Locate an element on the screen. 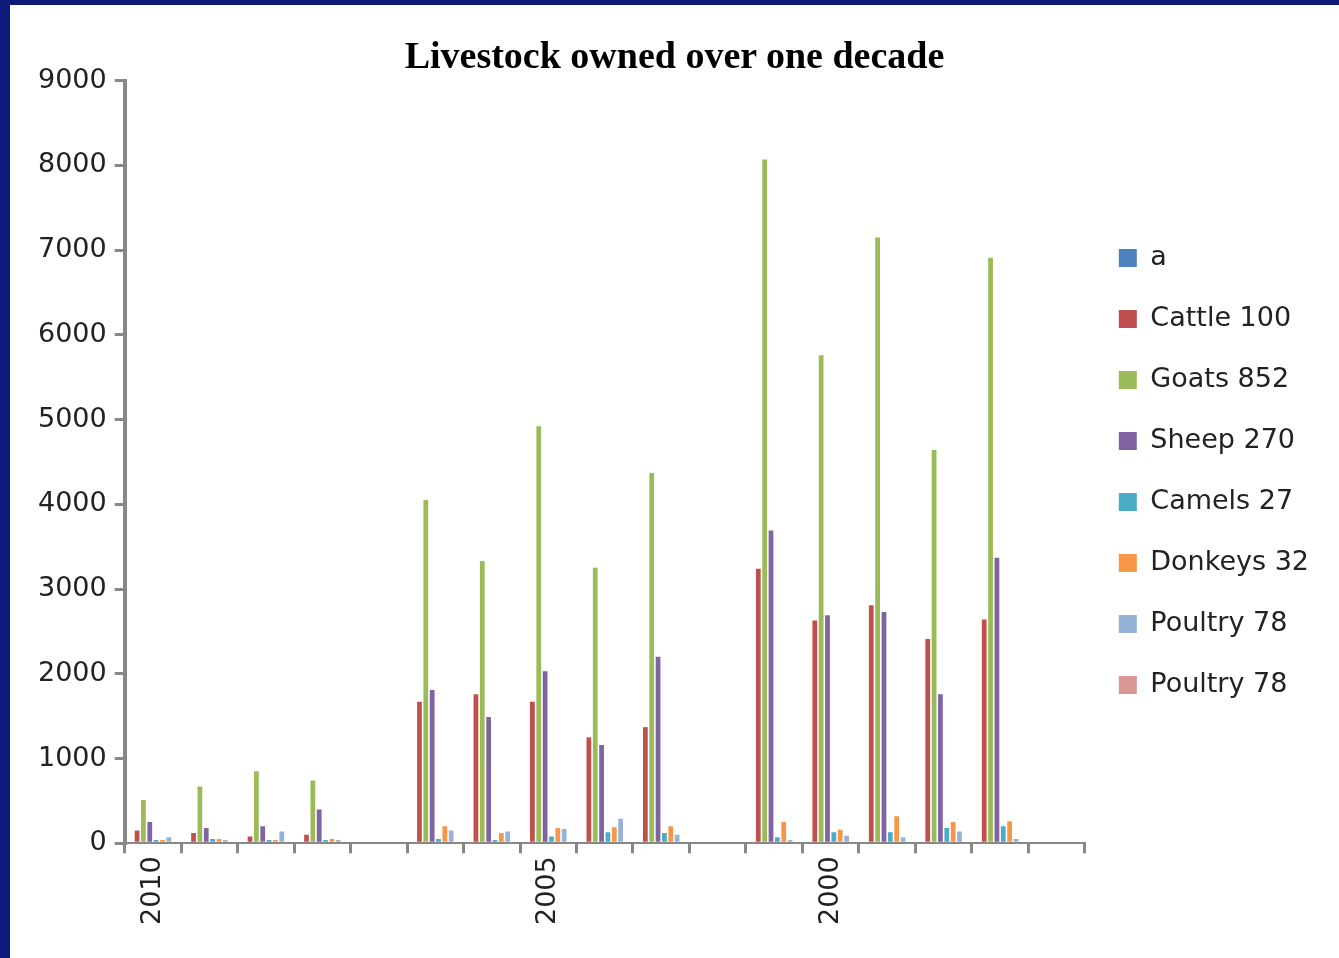 The image size is (1339, 958). legend-label: Sheep 270 is located at coordinates (1223, 439).